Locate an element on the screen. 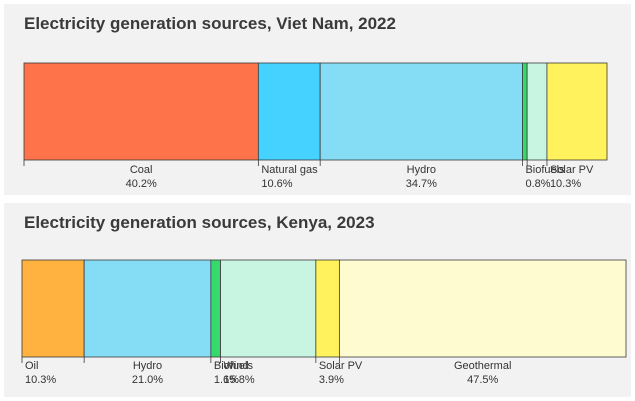 This screenshot has height=401, width=635. value-label-oil: 10.3% is located at coordinates (40, 380).